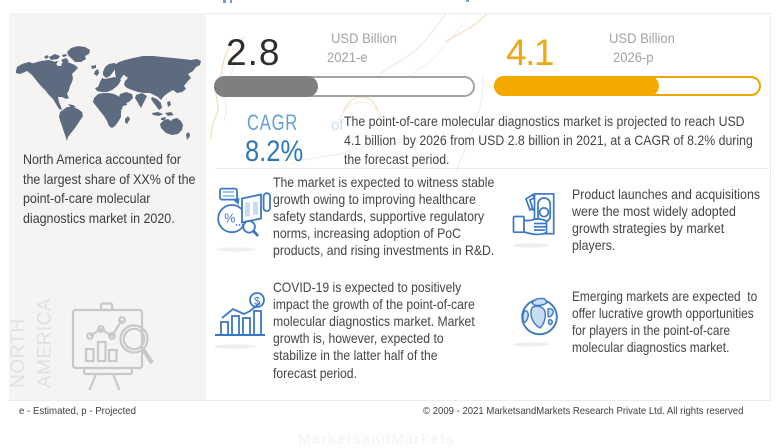 The image size is (780, 448). What do you see at coordinates (18, 353) in the screenshot?
I see `svg-text: NORTH` at bounding box center [18, 353].